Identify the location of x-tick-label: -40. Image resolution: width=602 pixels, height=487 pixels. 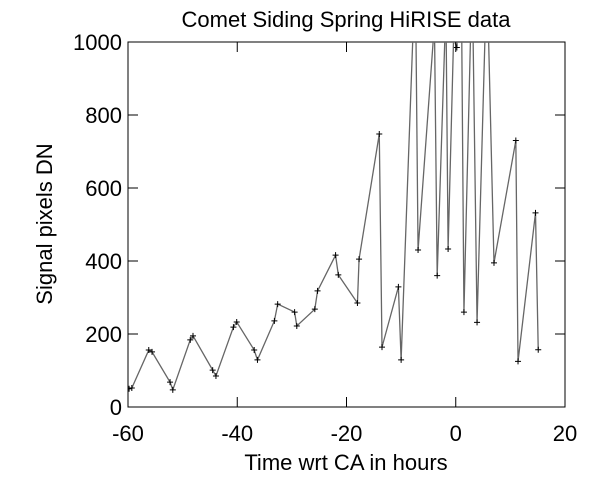
(237, 433).